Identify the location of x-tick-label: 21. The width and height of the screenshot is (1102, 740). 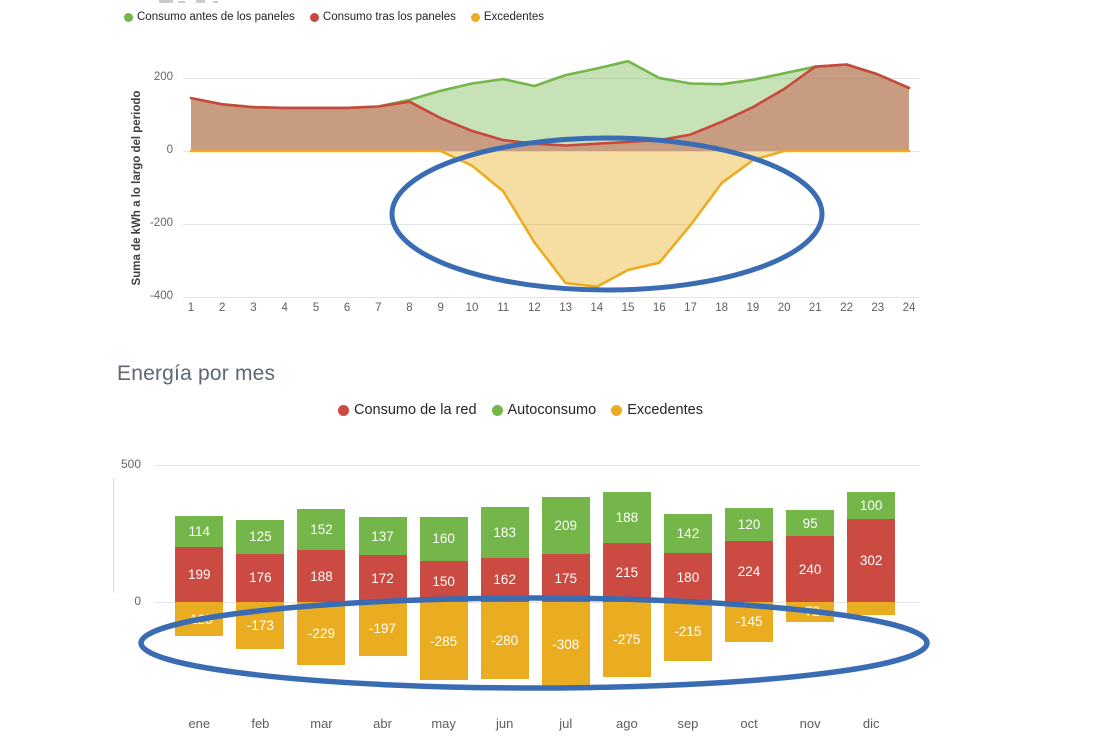
(815, 308).